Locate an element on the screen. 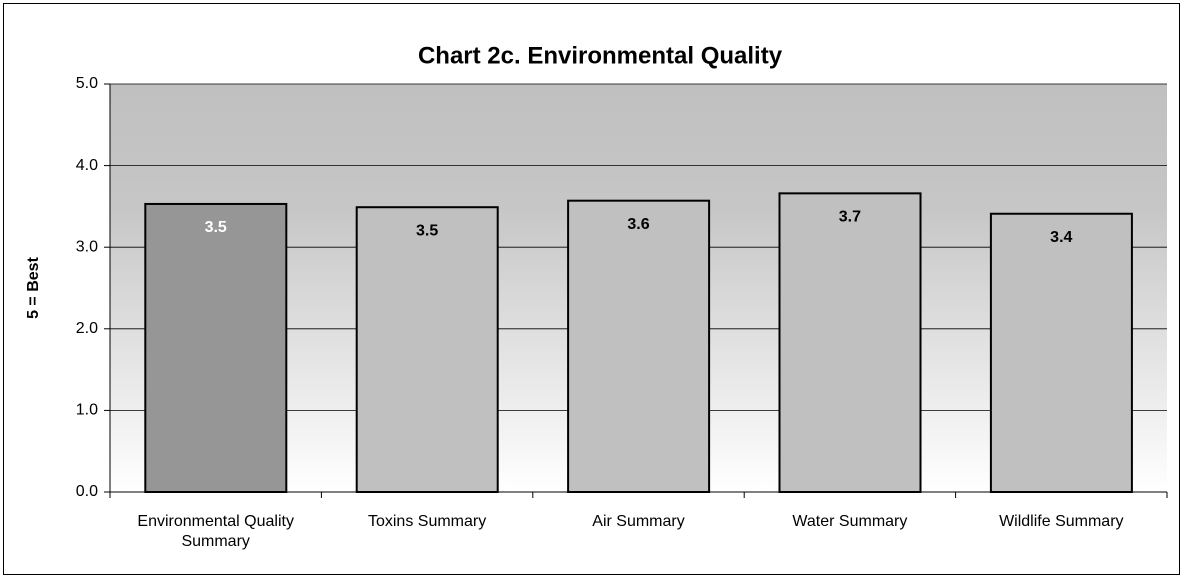 Image resolution: width=1185 pixels, height=579 pixels. value-label: 3.7 is located at coordinates (850, 217).